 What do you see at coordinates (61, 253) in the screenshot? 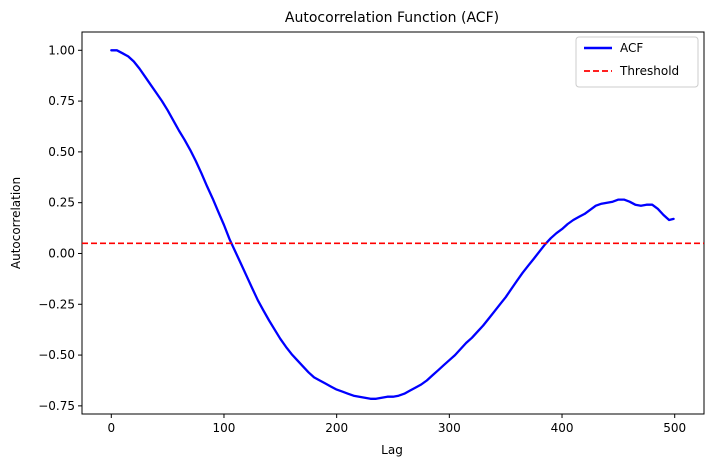
I see `y-tick-label: 0.00` at bounding box center [61, 253].